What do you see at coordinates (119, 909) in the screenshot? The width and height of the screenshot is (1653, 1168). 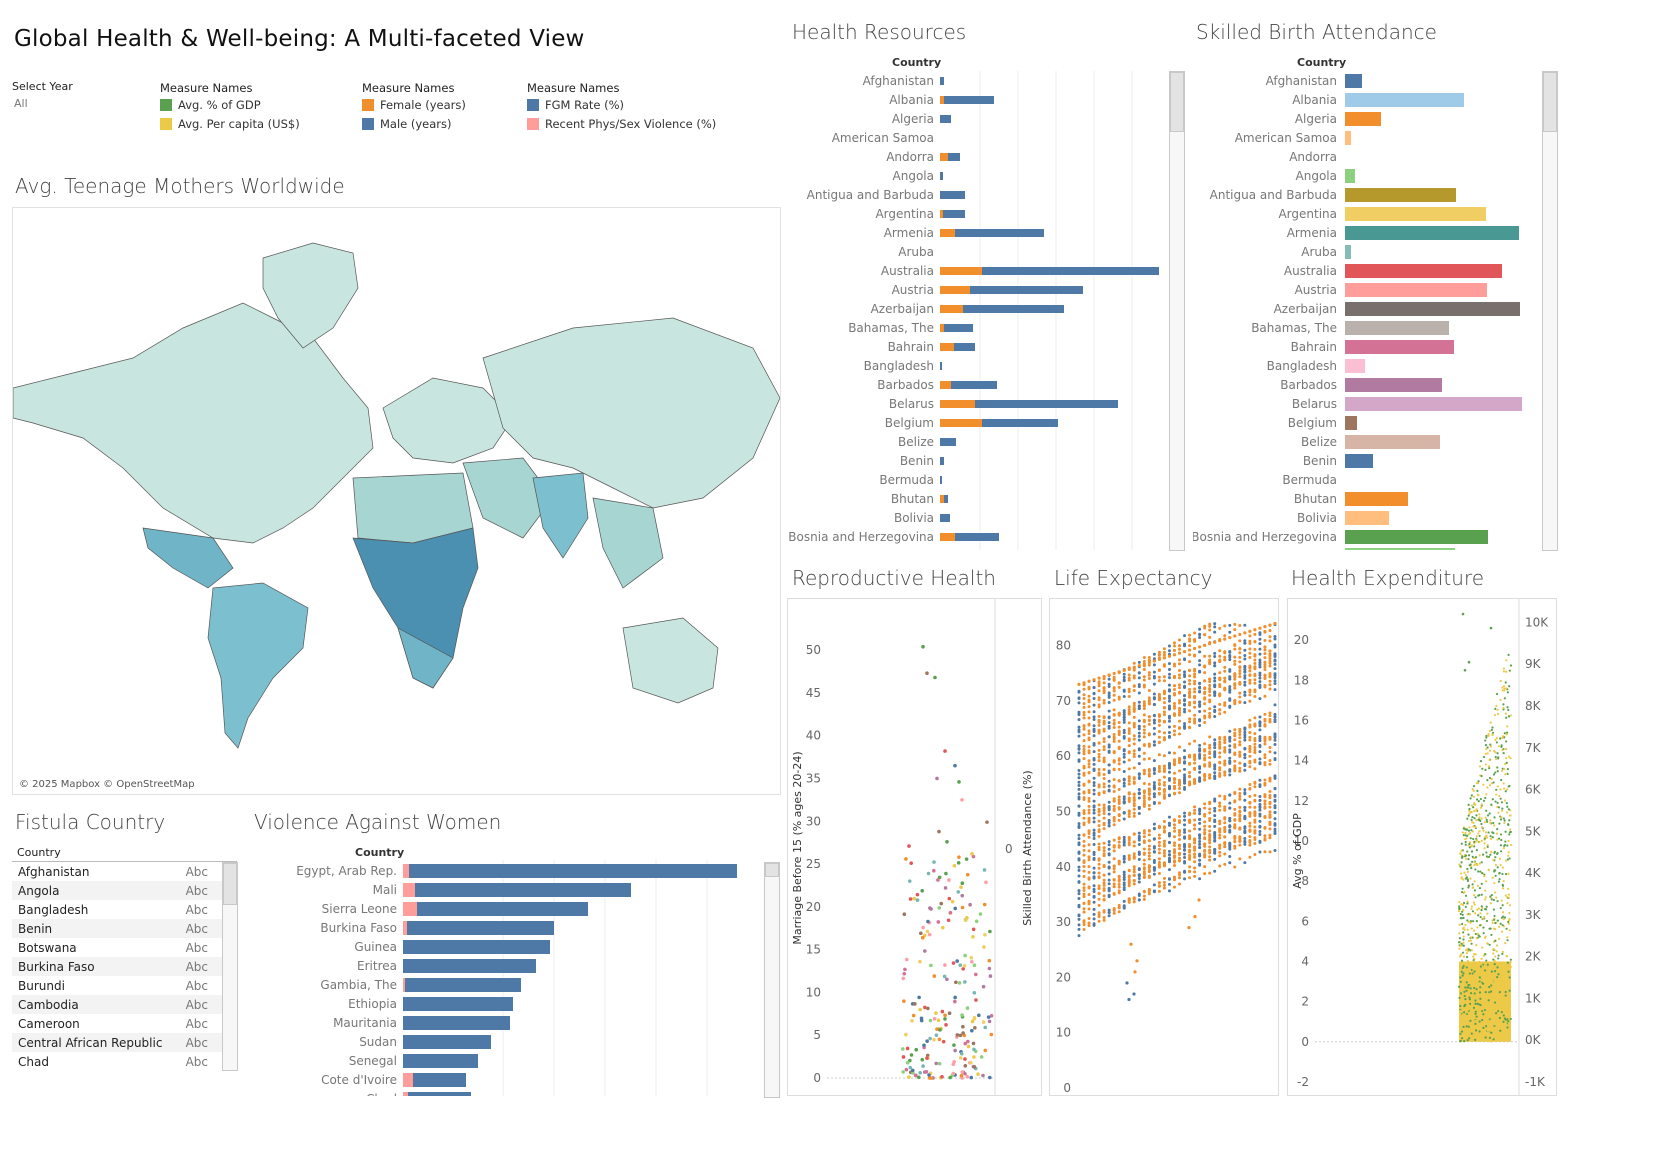 I see `table-row: Bangladesh Abc` at bounding box center [119, 909].